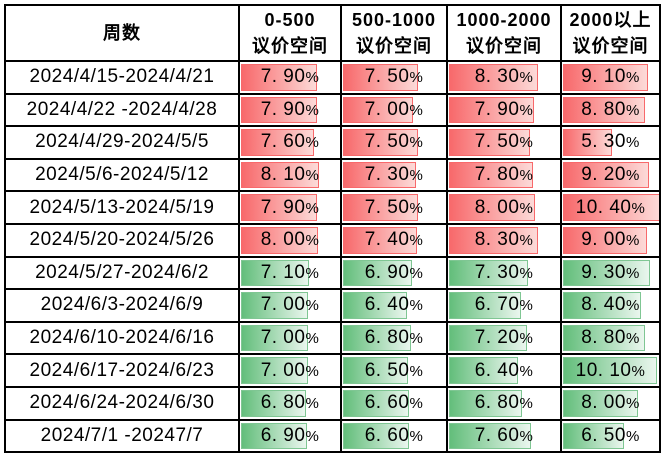 The height and width of the screenshot is (461, 667). What do you see at coordinates (122, 207) in the screenshot?
I see `week-cell: 2024/5/13-2024/5/19` at bounding box center [122, 207].